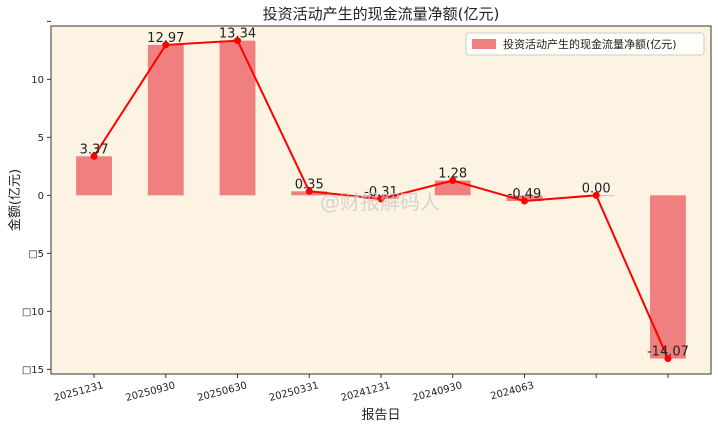 The image size is (718, 428). What do you see at coordinates (452, 174) in the screenshot?
I see `data-label: 1.28` at bounding box center [452, 174].